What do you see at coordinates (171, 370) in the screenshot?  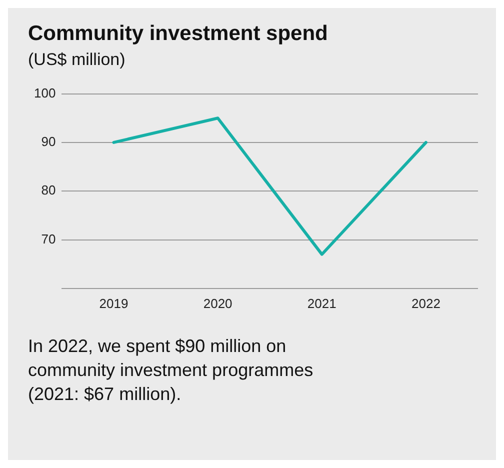 I see `text: In 2022, we spent $90 million on community investment programmes (2021: $67 million).` at bounding box center [171, 370].